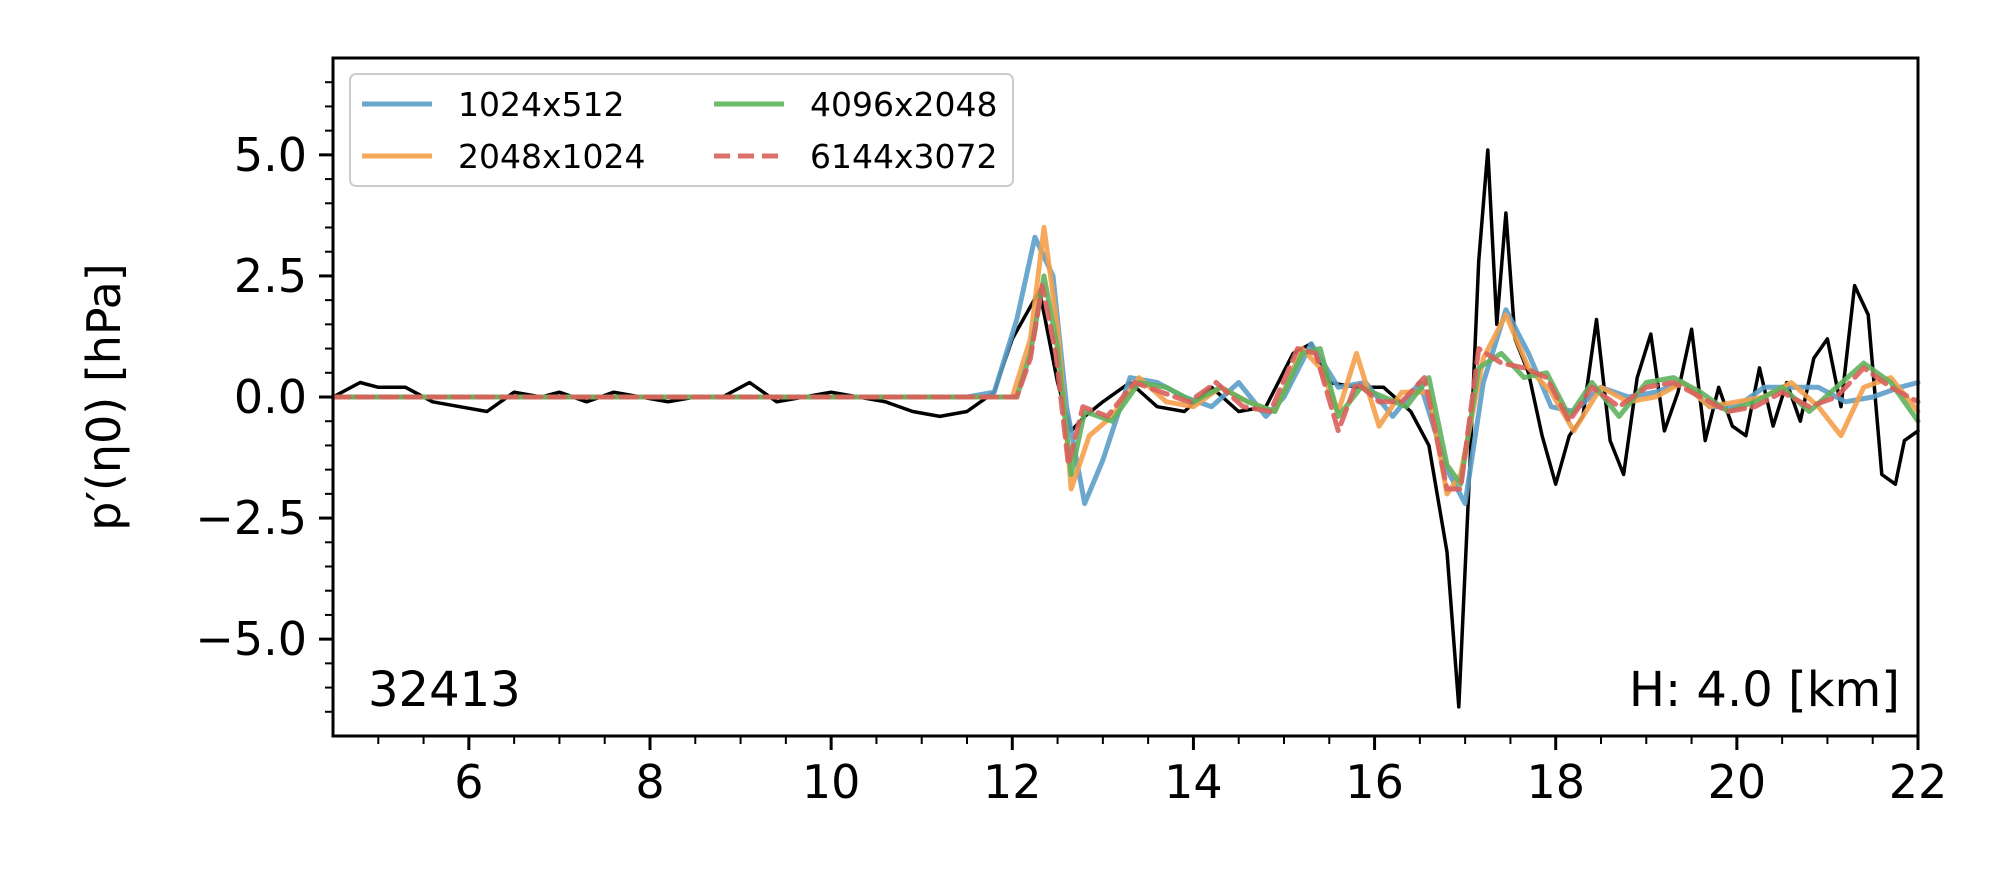  Describe the element at coordinates (904, 156) in the screenshot. I see `legend-label: 6144x3072` at that location.